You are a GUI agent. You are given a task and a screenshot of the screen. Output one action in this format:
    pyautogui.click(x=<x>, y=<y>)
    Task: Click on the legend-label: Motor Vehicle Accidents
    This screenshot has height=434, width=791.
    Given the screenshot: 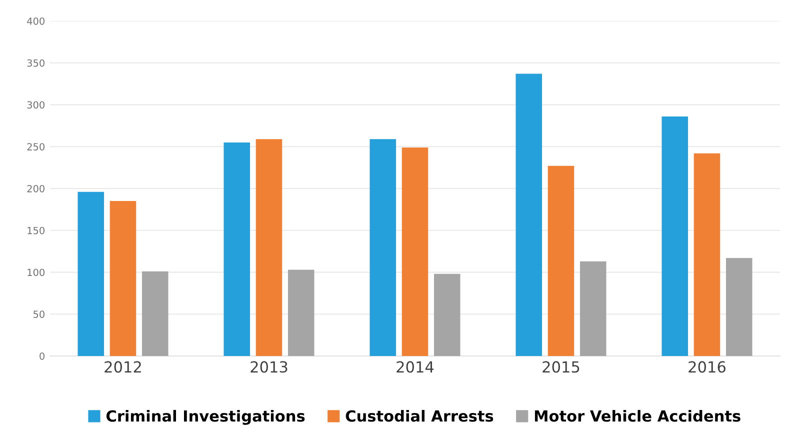 What is the action you would take?
    pyautogui.click(x=637, y=416)
    